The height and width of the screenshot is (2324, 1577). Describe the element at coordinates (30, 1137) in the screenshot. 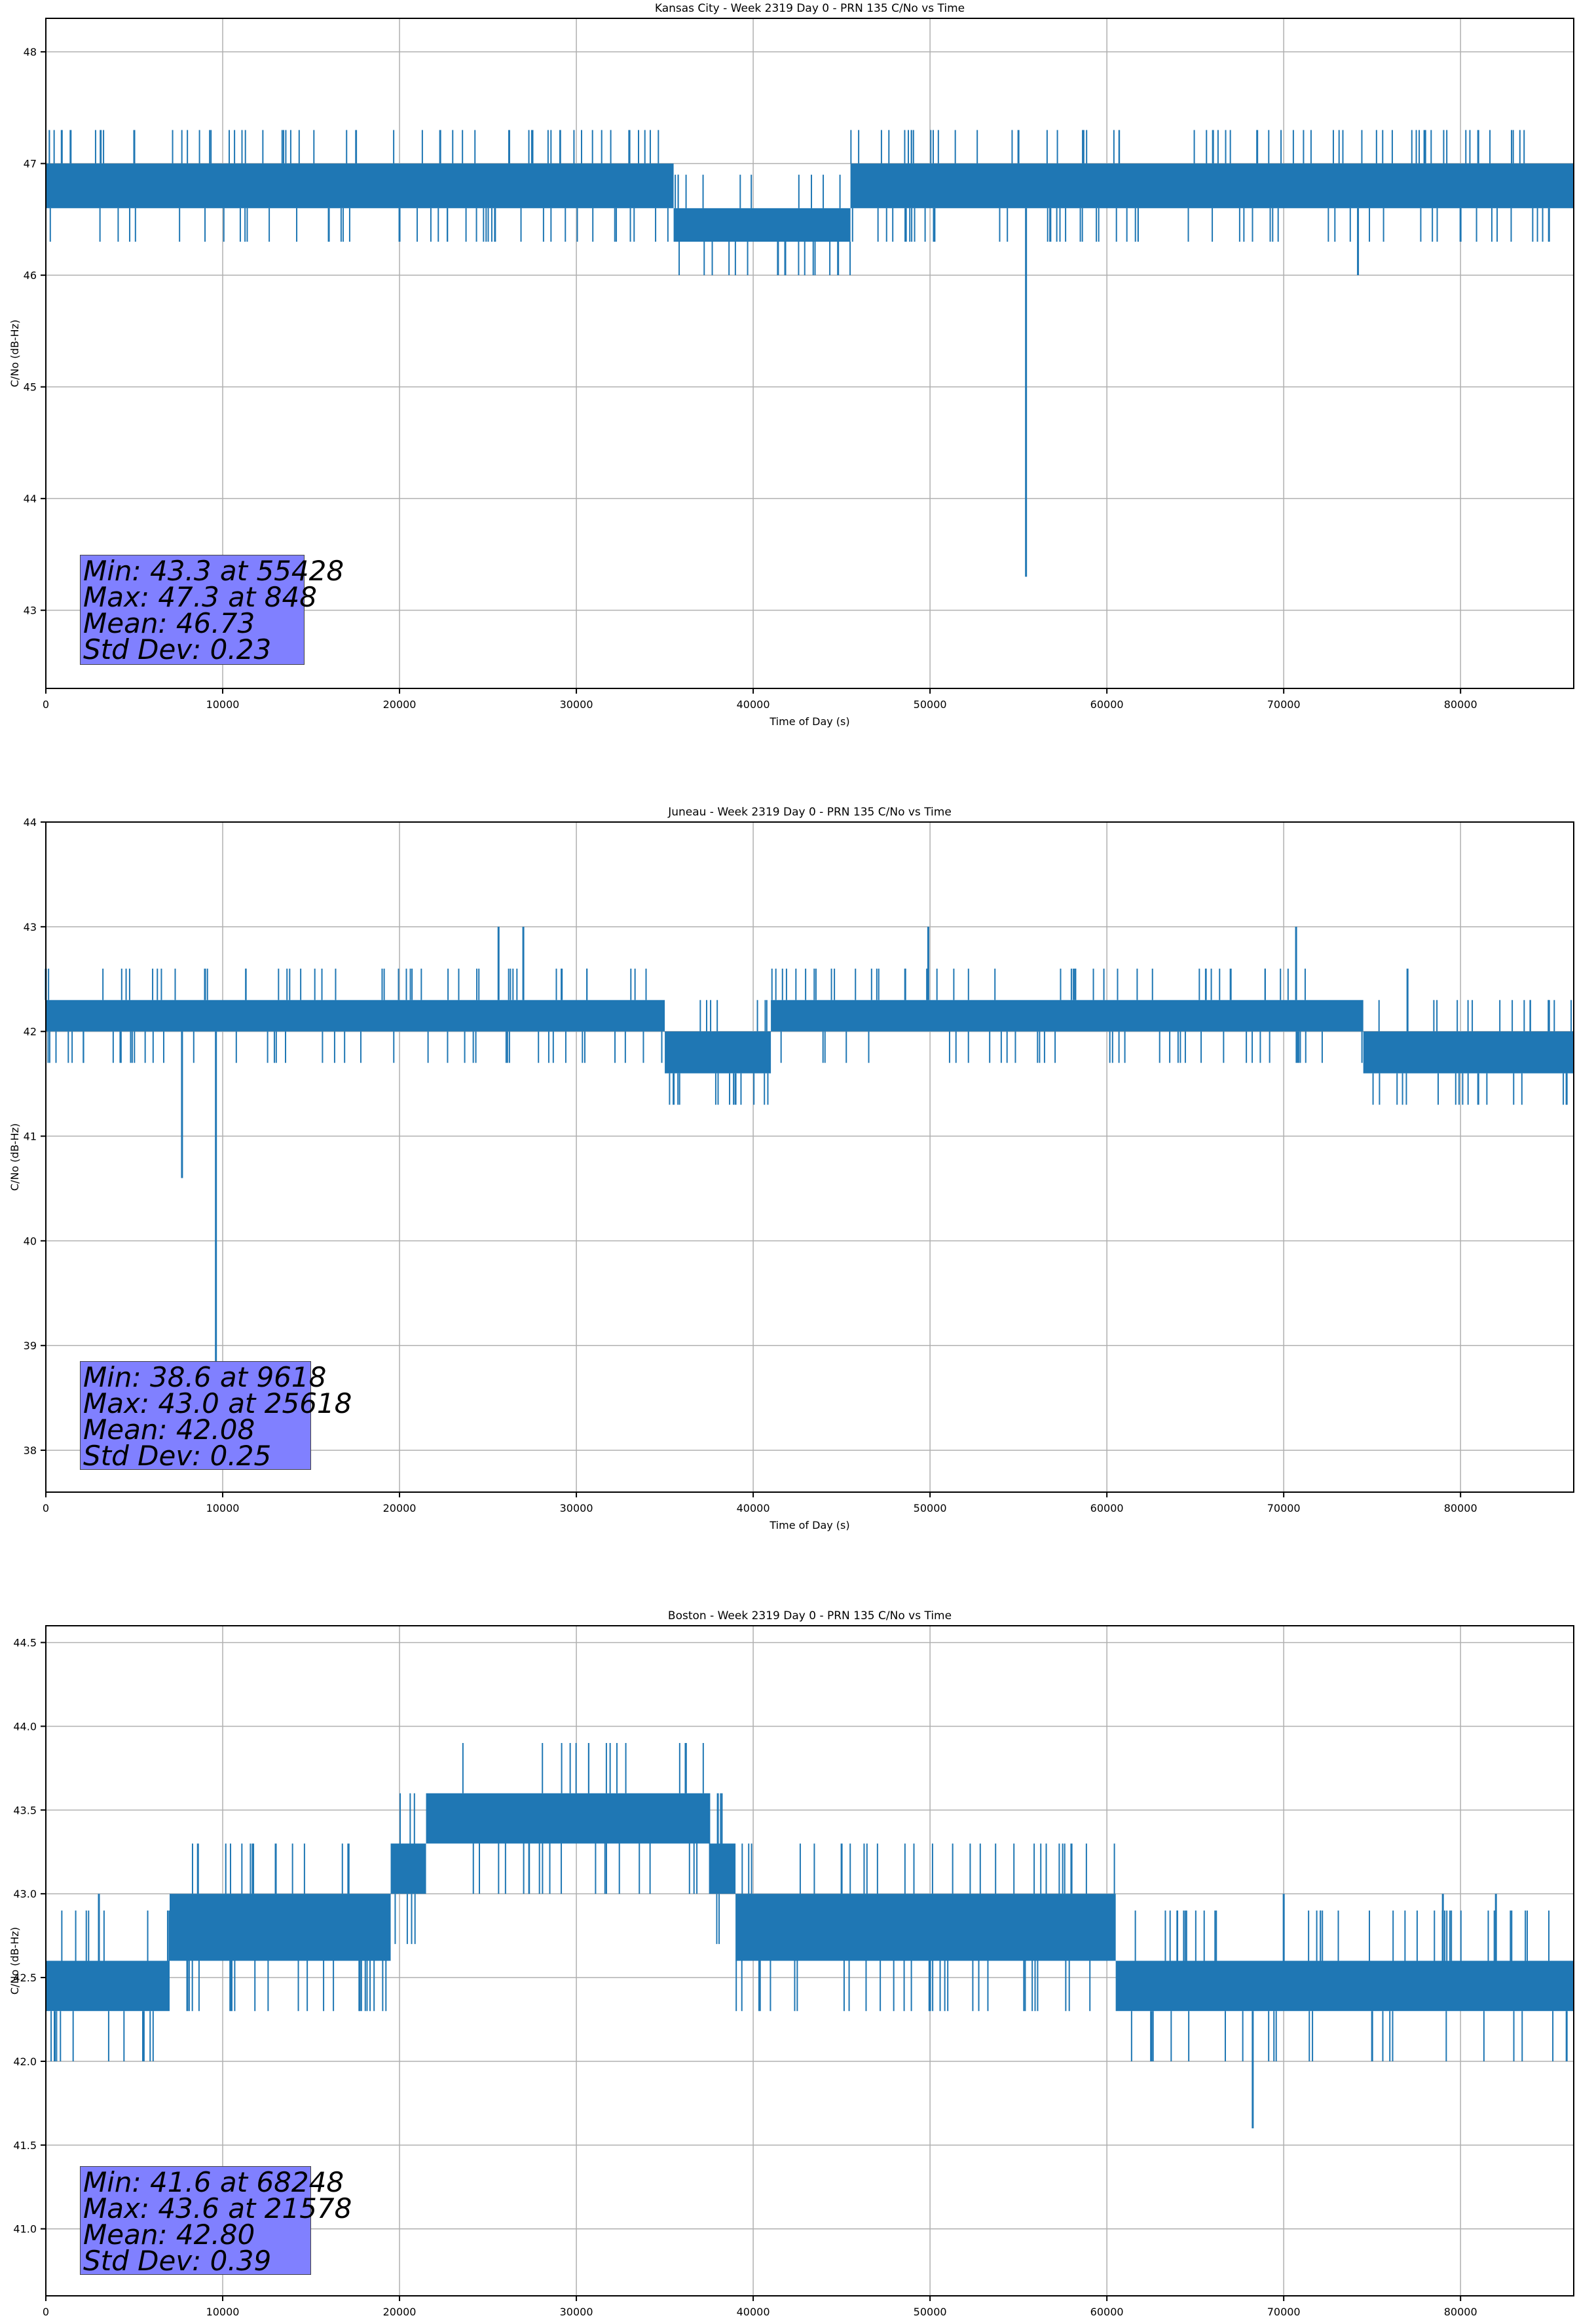

I see `y-tick-label: 41` at that location.